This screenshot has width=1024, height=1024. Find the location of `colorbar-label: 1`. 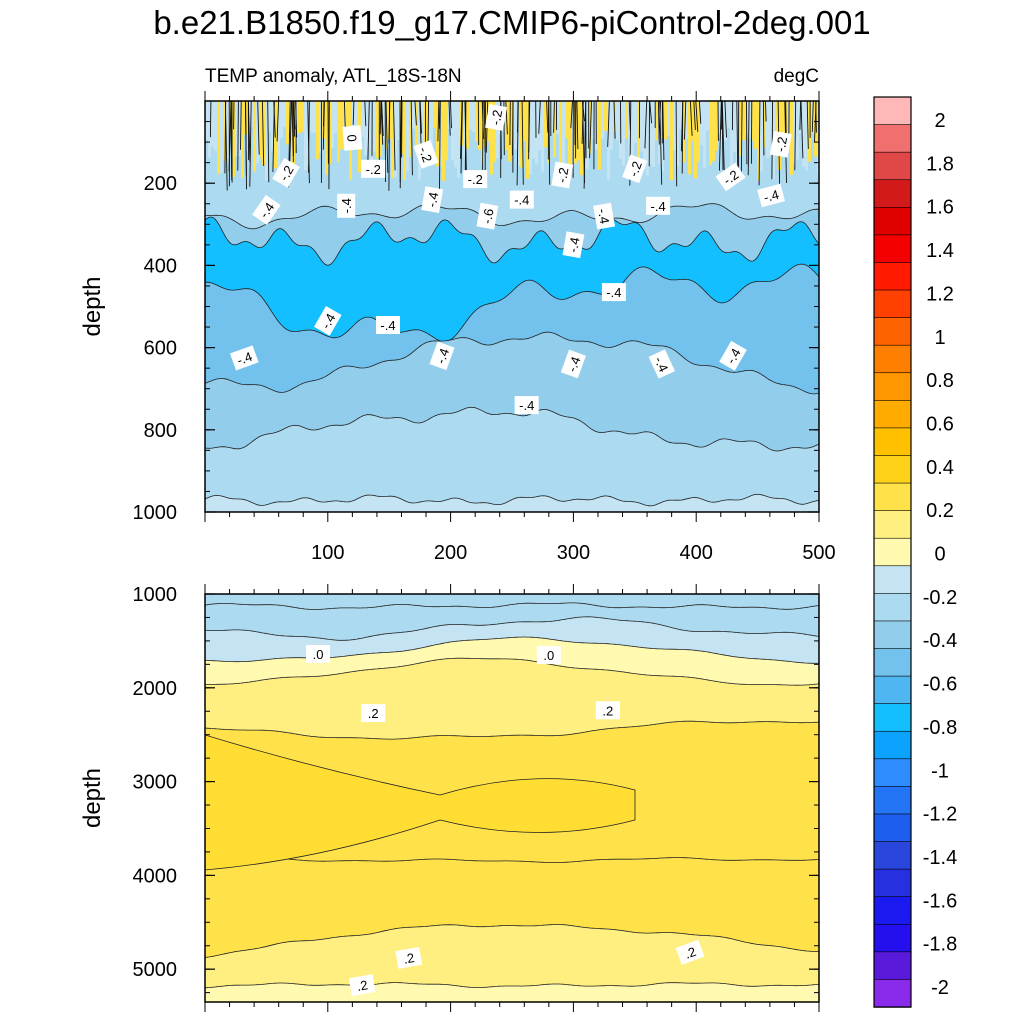

colorbar-label: 1 is located at coordinates (939, 338).